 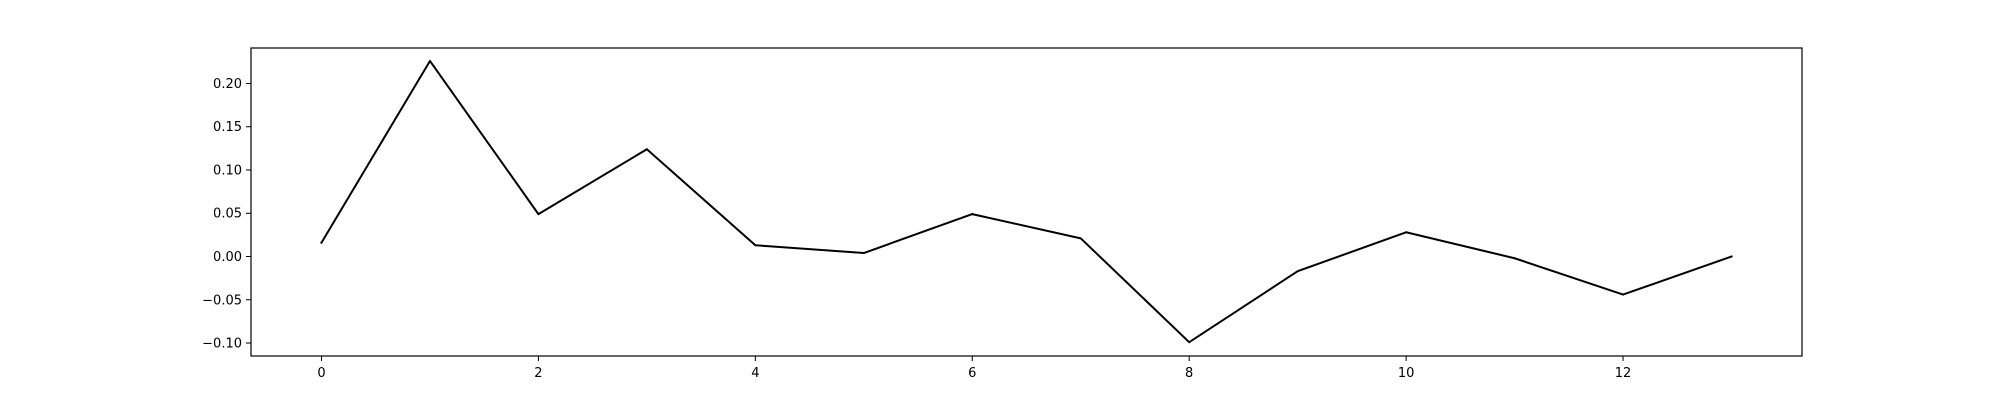 What do you see at coordinates (1406, 373) in the screenshot?
I see `x-tick-label: 10` at bounding box center [1406, 373].